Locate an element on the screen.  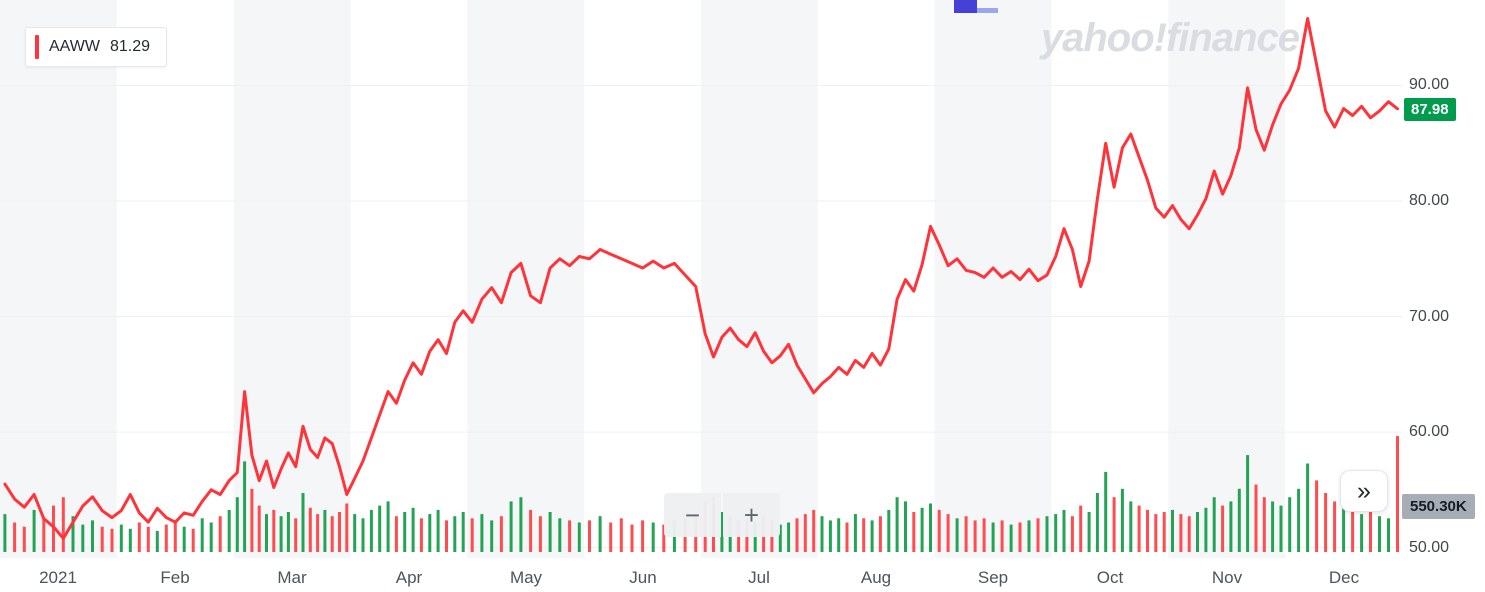
partial-purple-element is located at coordinates (965, 6).